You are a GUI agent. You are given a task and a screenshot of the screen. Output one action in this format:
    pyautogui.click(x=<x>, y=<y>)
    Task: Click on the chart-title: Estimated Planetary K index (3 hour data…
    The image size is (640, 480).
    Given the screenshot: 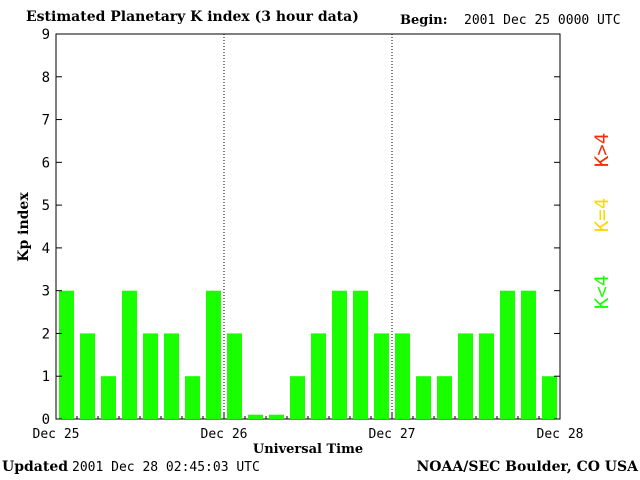 What is the action you would take?
    pyautogui.click(x=192, y=17)
    